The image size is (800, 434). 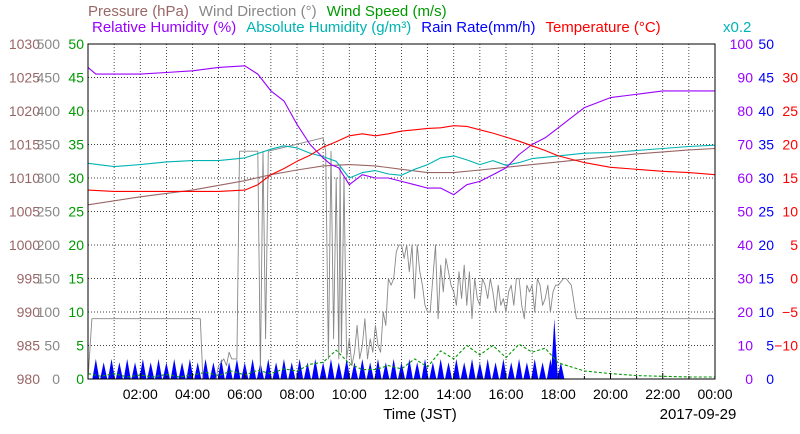 What do you see at coordinates (24, 245) in the screenshot?
I see `pressure-tick: 1000` at bounding box center [24, 245].